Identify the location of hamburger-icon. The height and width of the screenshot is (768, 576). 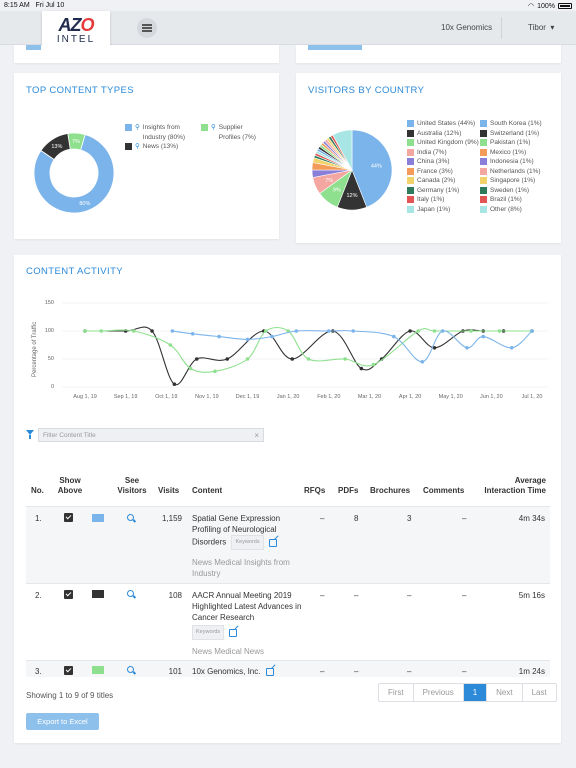
(147, 28).